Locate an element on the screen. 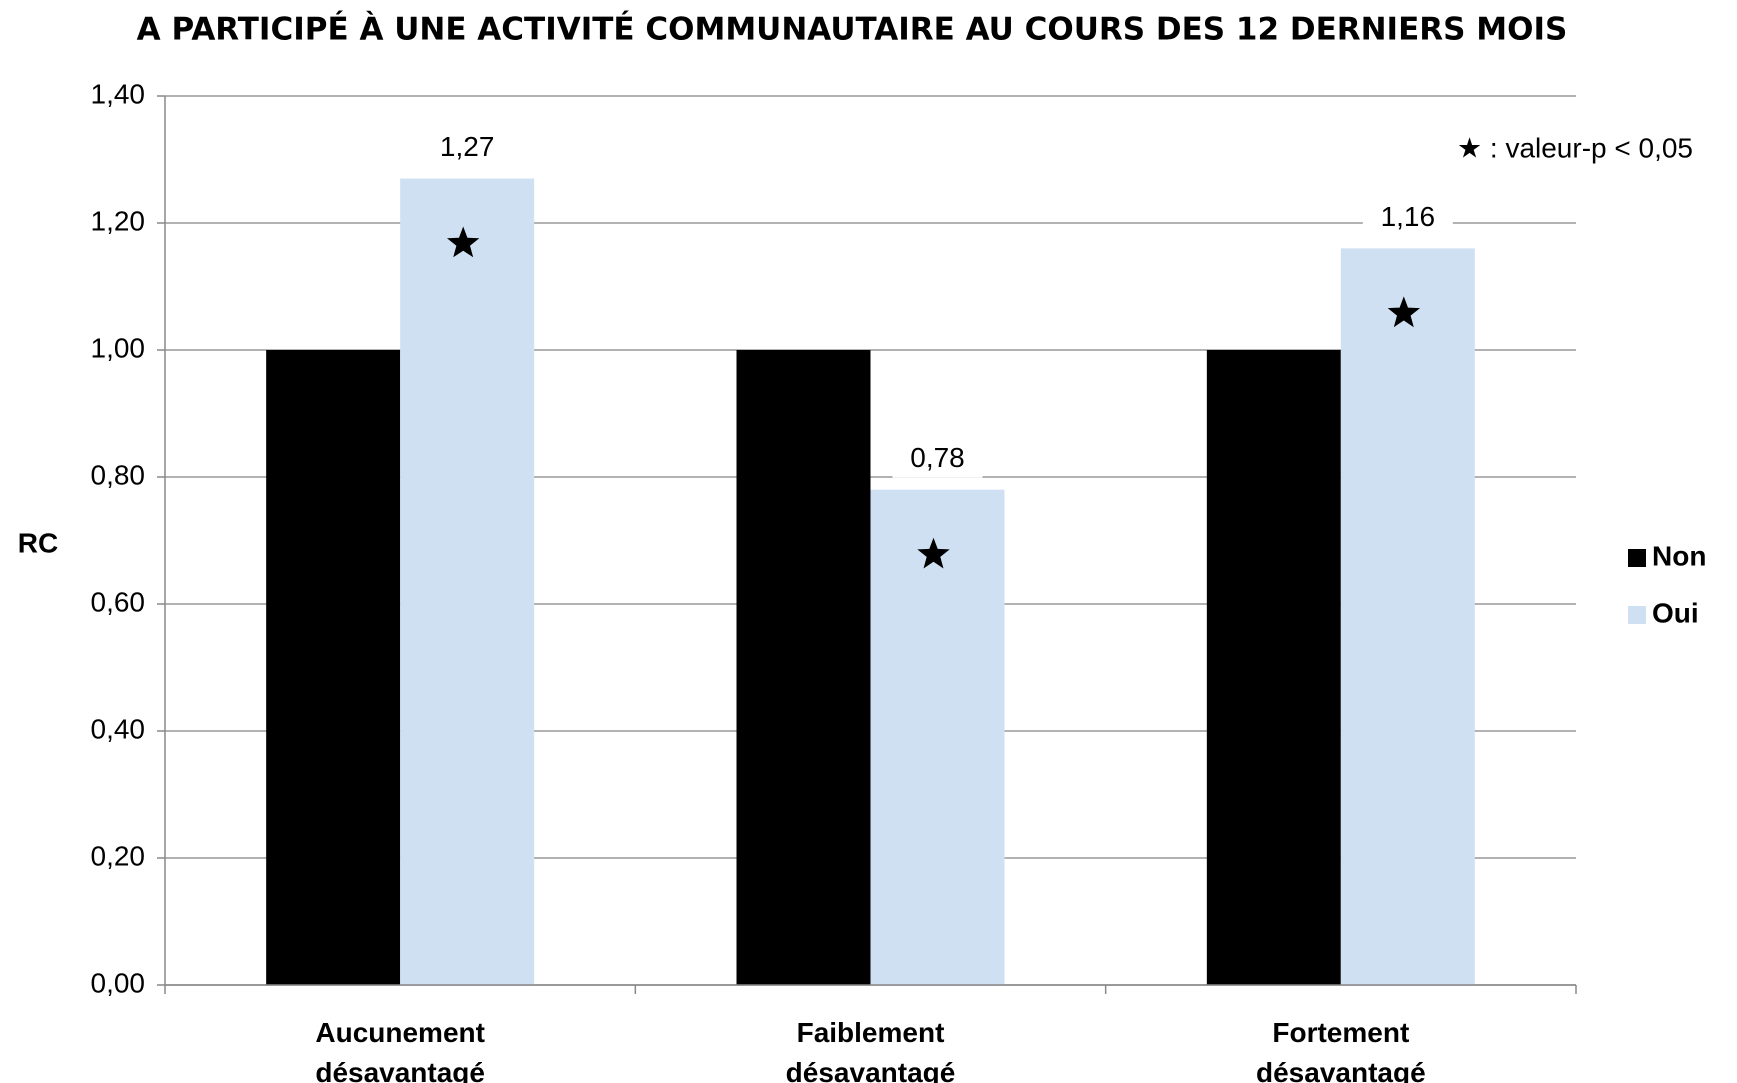 This screenshot has width=1737, height=1083. y-tick-label: 0,80 is located at coordinates (118, 474).